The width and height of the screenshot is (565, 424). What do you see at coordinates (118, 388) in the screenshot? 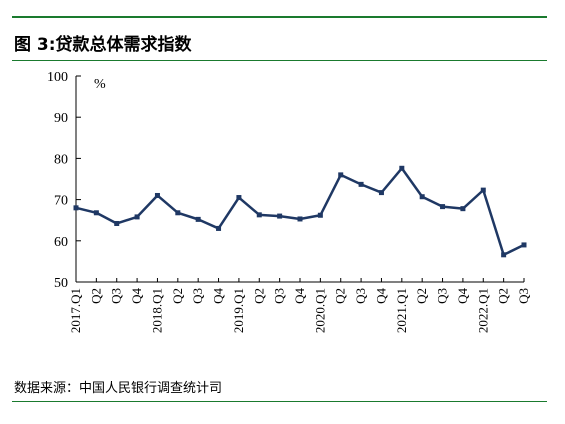
I see `source-note: 数据来源：中国人民银行调查统计司` at bounding box center [118, 388].